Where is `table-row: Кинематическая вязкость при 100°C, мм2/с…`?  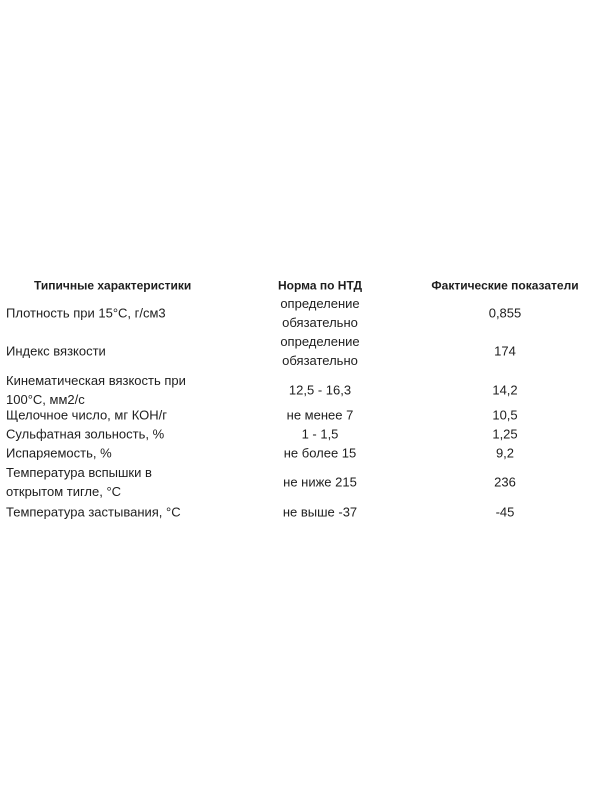
table-row: Кинематическая вязкость при 100°C, мм2/с… is located at coordinates (300, 390).